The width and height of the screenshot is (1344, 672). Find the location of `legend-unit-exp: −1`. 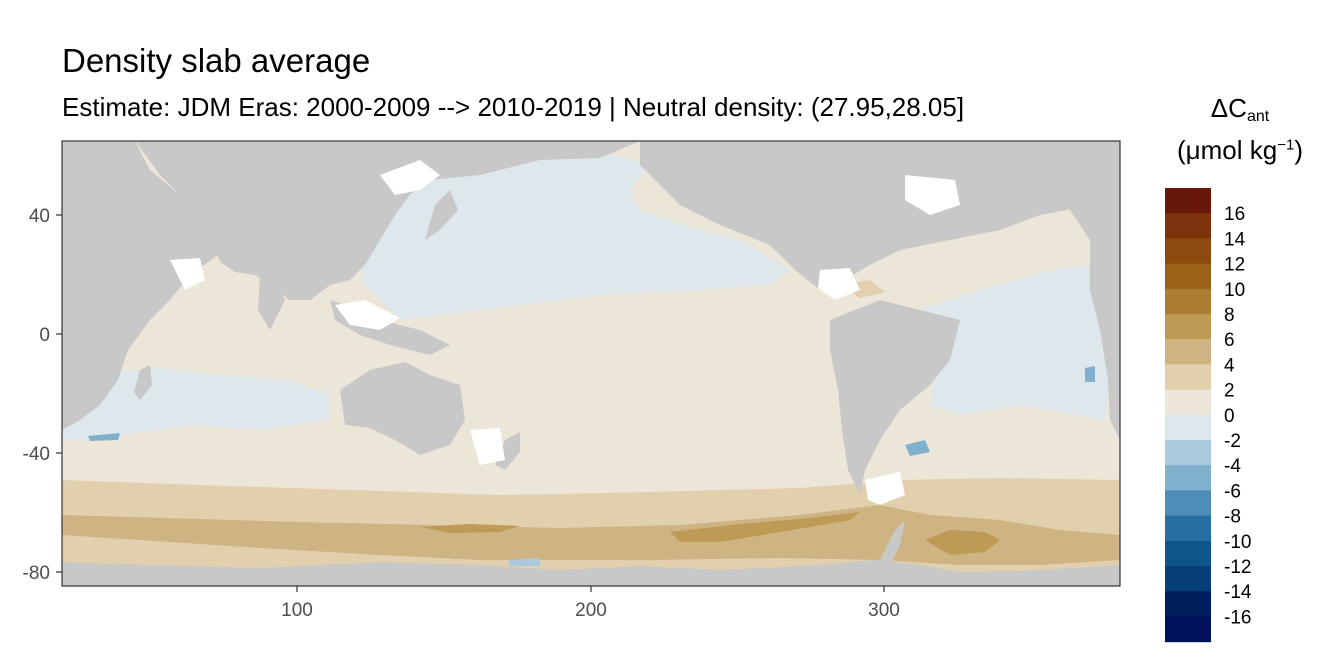

legend-unit-exp: −1 is located at coordinates (1286, 144).